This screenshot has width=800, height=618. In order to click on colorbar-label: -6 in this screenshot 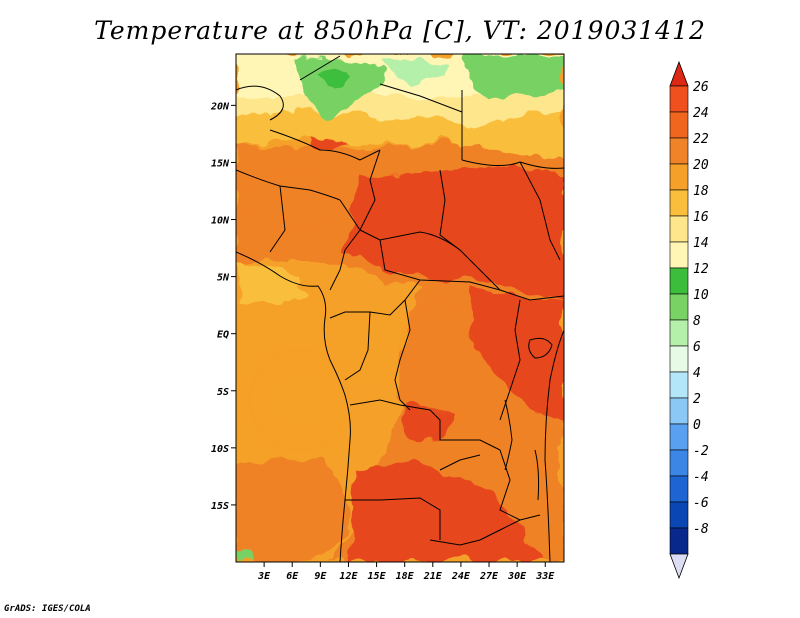, I will do `click(701, 503)`.